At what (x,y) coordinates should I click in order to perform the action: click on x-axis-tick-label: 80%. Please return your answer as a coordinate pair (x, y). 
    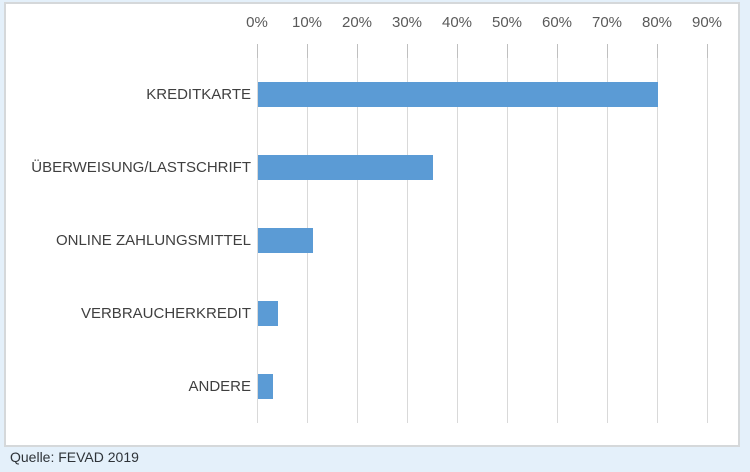
    Looking at the image, I should click on (657, 22).